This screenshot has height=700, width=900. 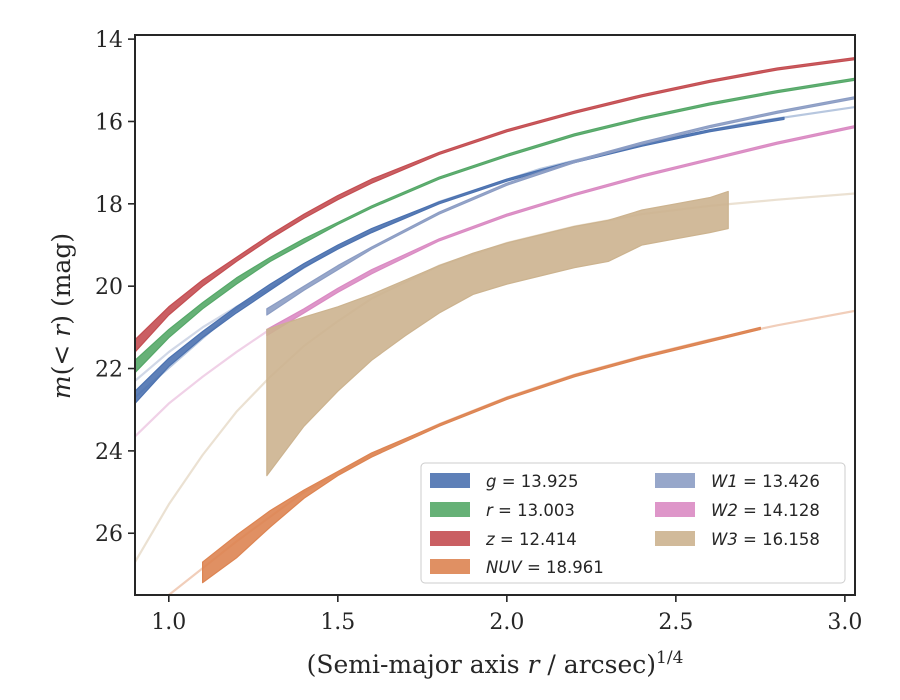 I want to click on x-tick-label: 2.5, so click(x=675, y=622).